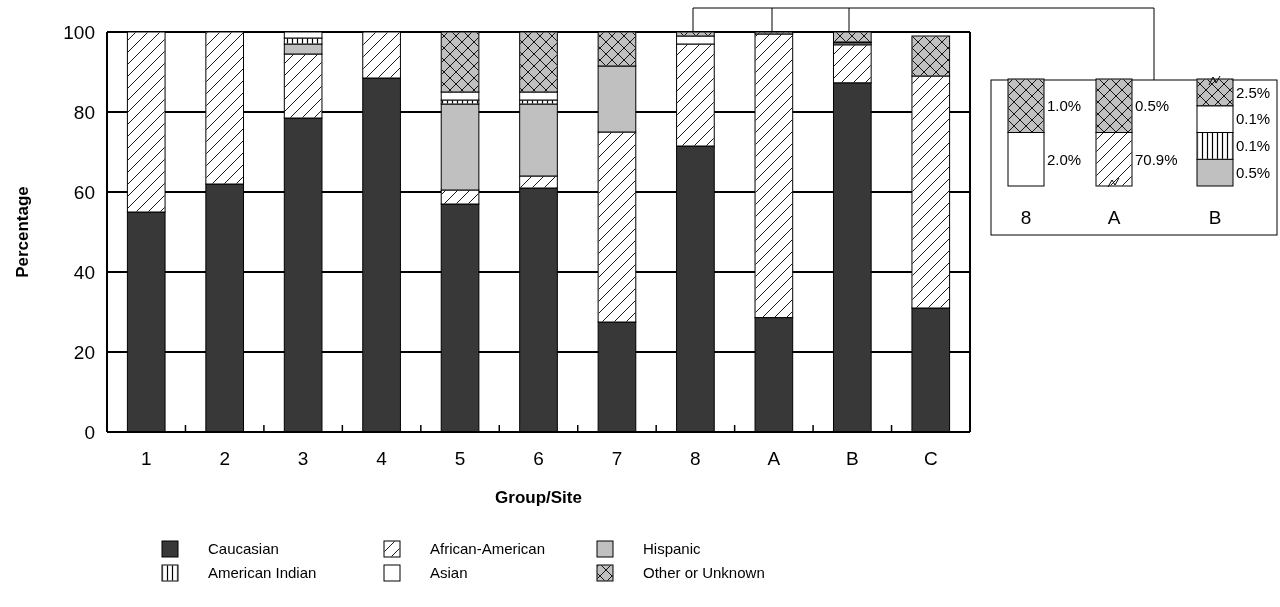 This screenshot has height=607, width=1280. What do you see at coordinates (449, 573) in the screenshot?
I see `legend-label: Asian` at bounding box center [449, 573].